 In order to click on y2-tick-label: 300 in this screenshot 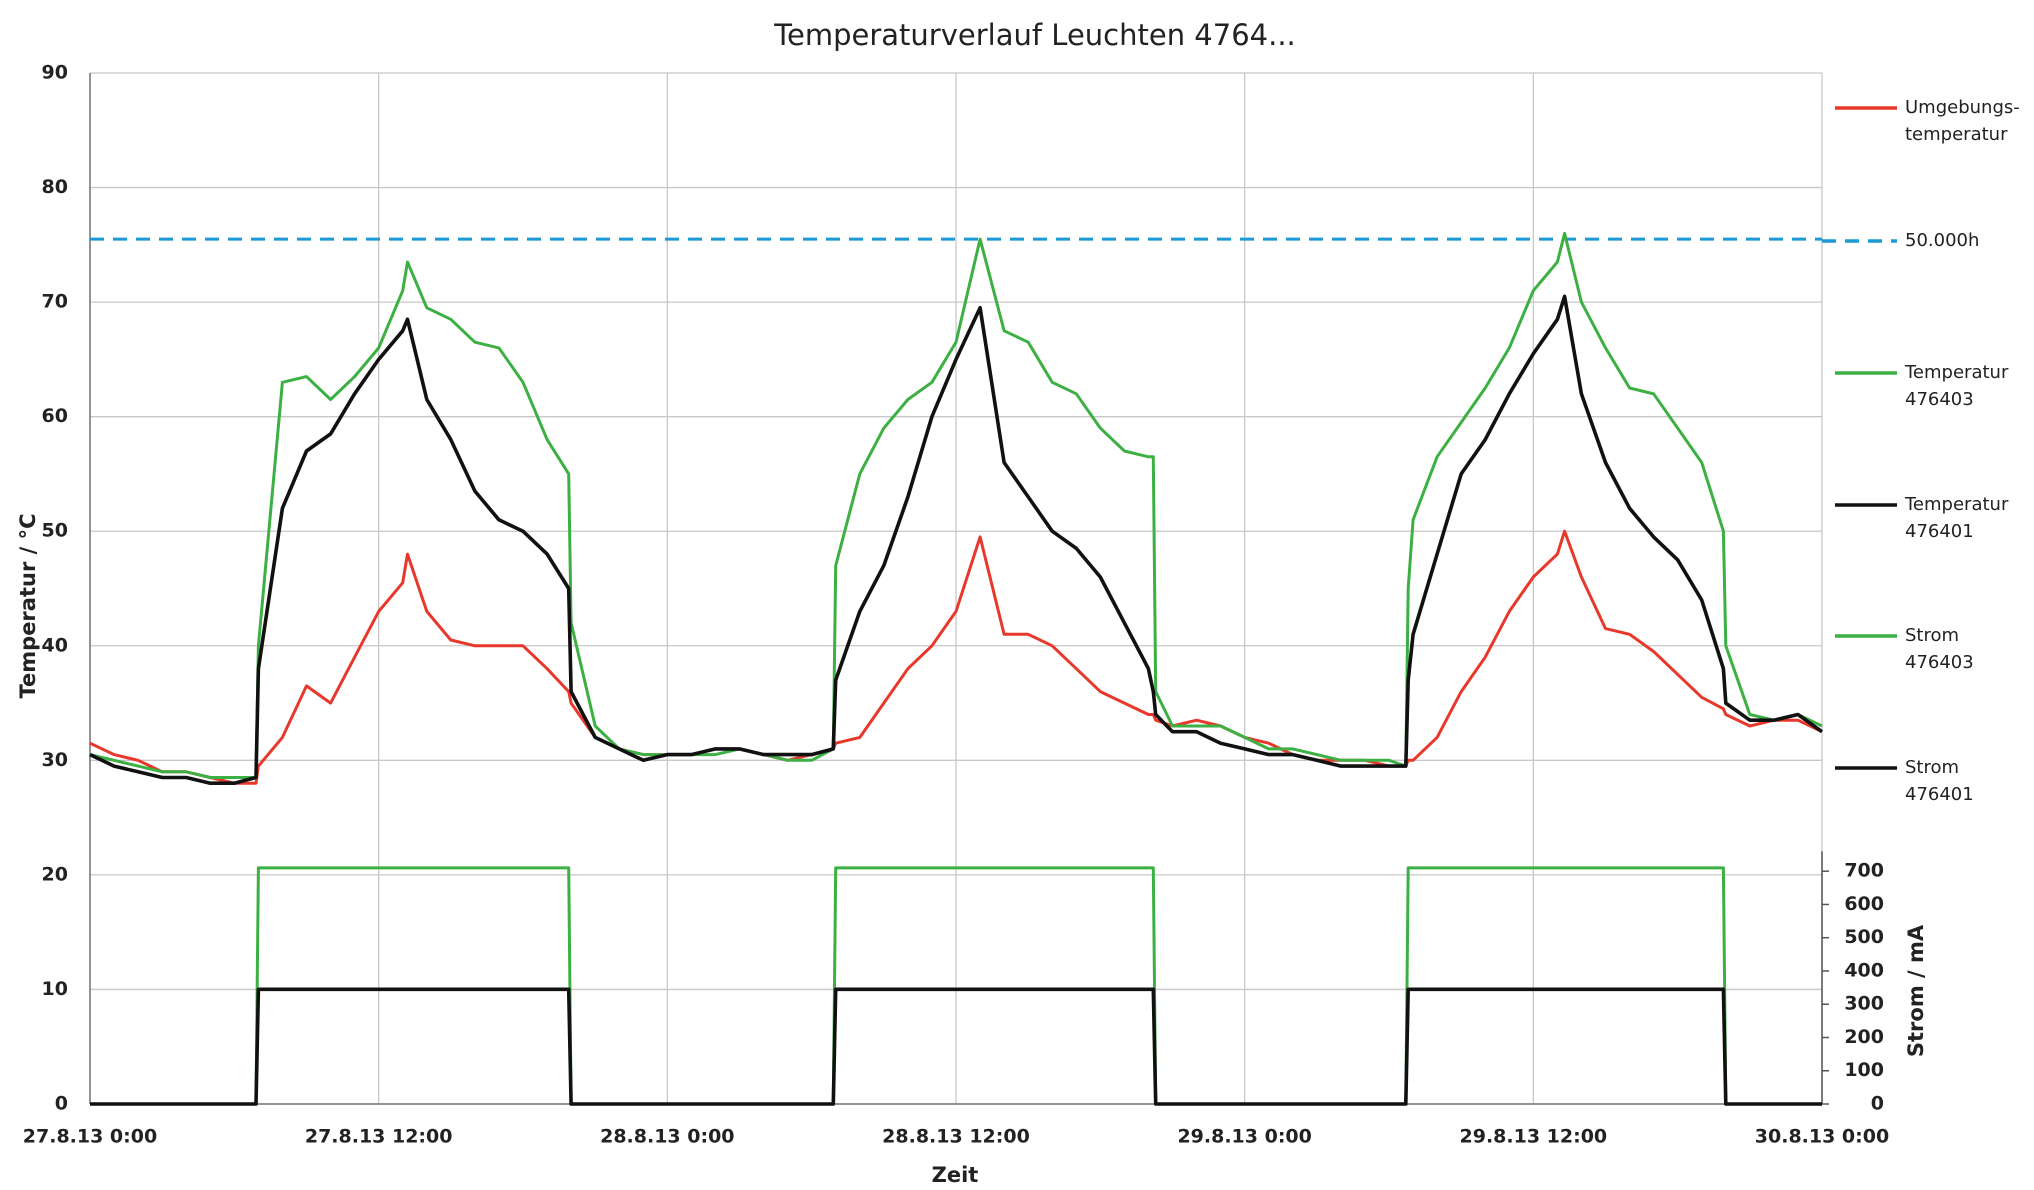, I will do `click(1864, 1004)`.